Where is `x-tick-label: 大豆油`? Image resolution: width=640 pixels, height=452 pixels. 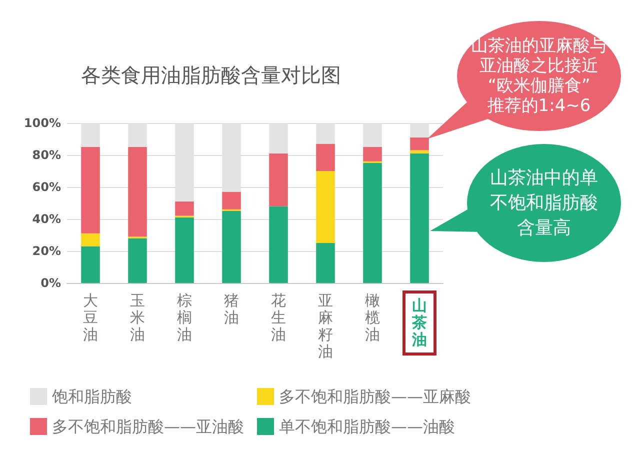 x-tick-label: 大豆油 is located at coordinates (90, 318).